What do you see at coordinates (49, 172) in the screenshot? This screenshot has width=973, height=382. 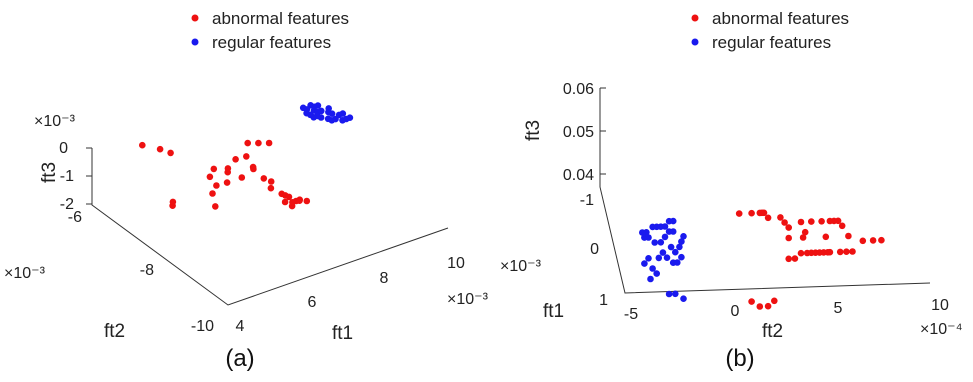 I see `axis-a-z-label: ft3` at bounding box center [49, 172].